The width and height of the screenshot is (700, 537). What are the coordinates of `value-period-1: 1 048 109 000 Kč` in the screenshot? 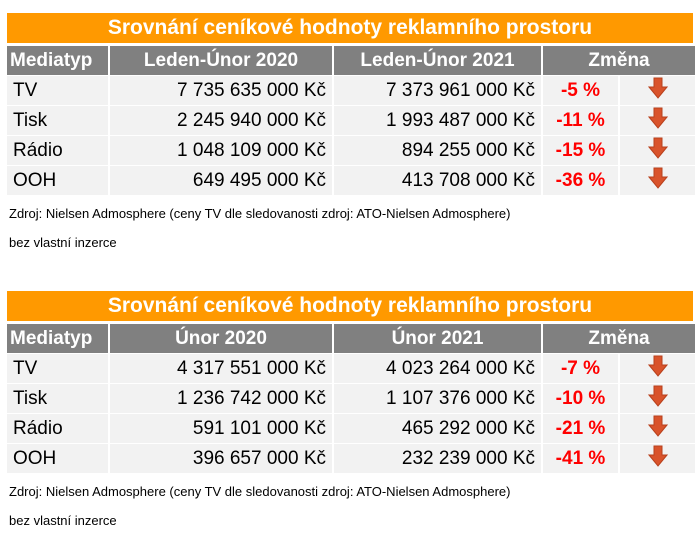 It's located at (221, 150).